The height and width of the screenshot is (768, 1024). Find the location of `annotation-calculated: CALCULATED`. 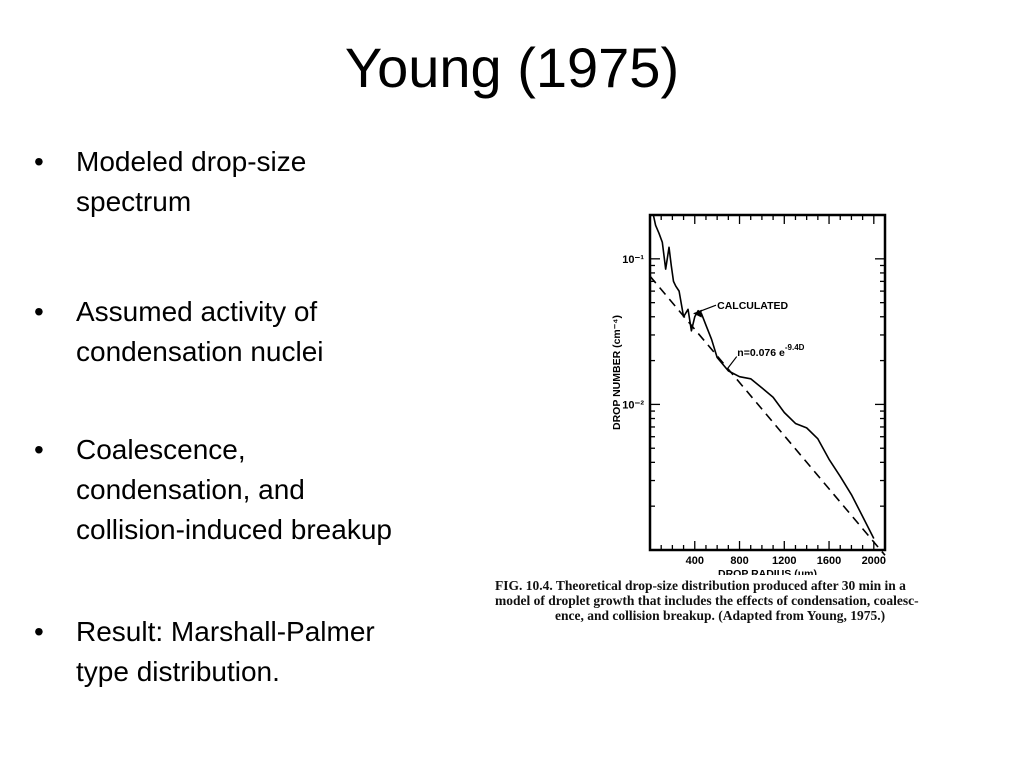

annotation-calculated: CALCULATED is located at coordinates (752, 306).